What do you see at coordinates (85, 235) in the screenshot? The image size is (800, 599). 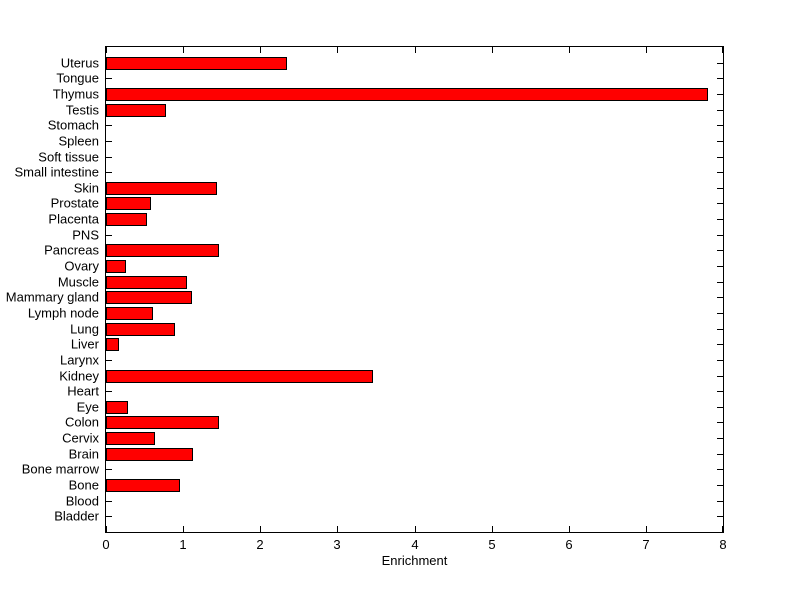 I see `y-axis-label: PNS` at bounding box center [85, 235].